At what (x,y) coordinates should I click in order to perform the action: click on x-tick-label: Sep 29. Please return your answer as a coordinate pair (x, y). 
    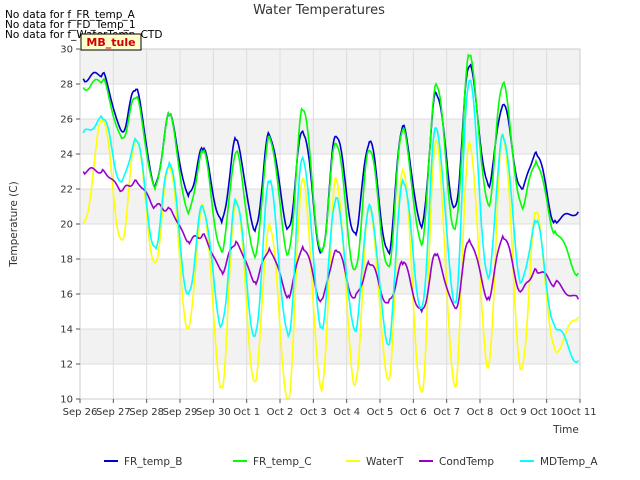
    Looking at the image, I should click on (180, 412).